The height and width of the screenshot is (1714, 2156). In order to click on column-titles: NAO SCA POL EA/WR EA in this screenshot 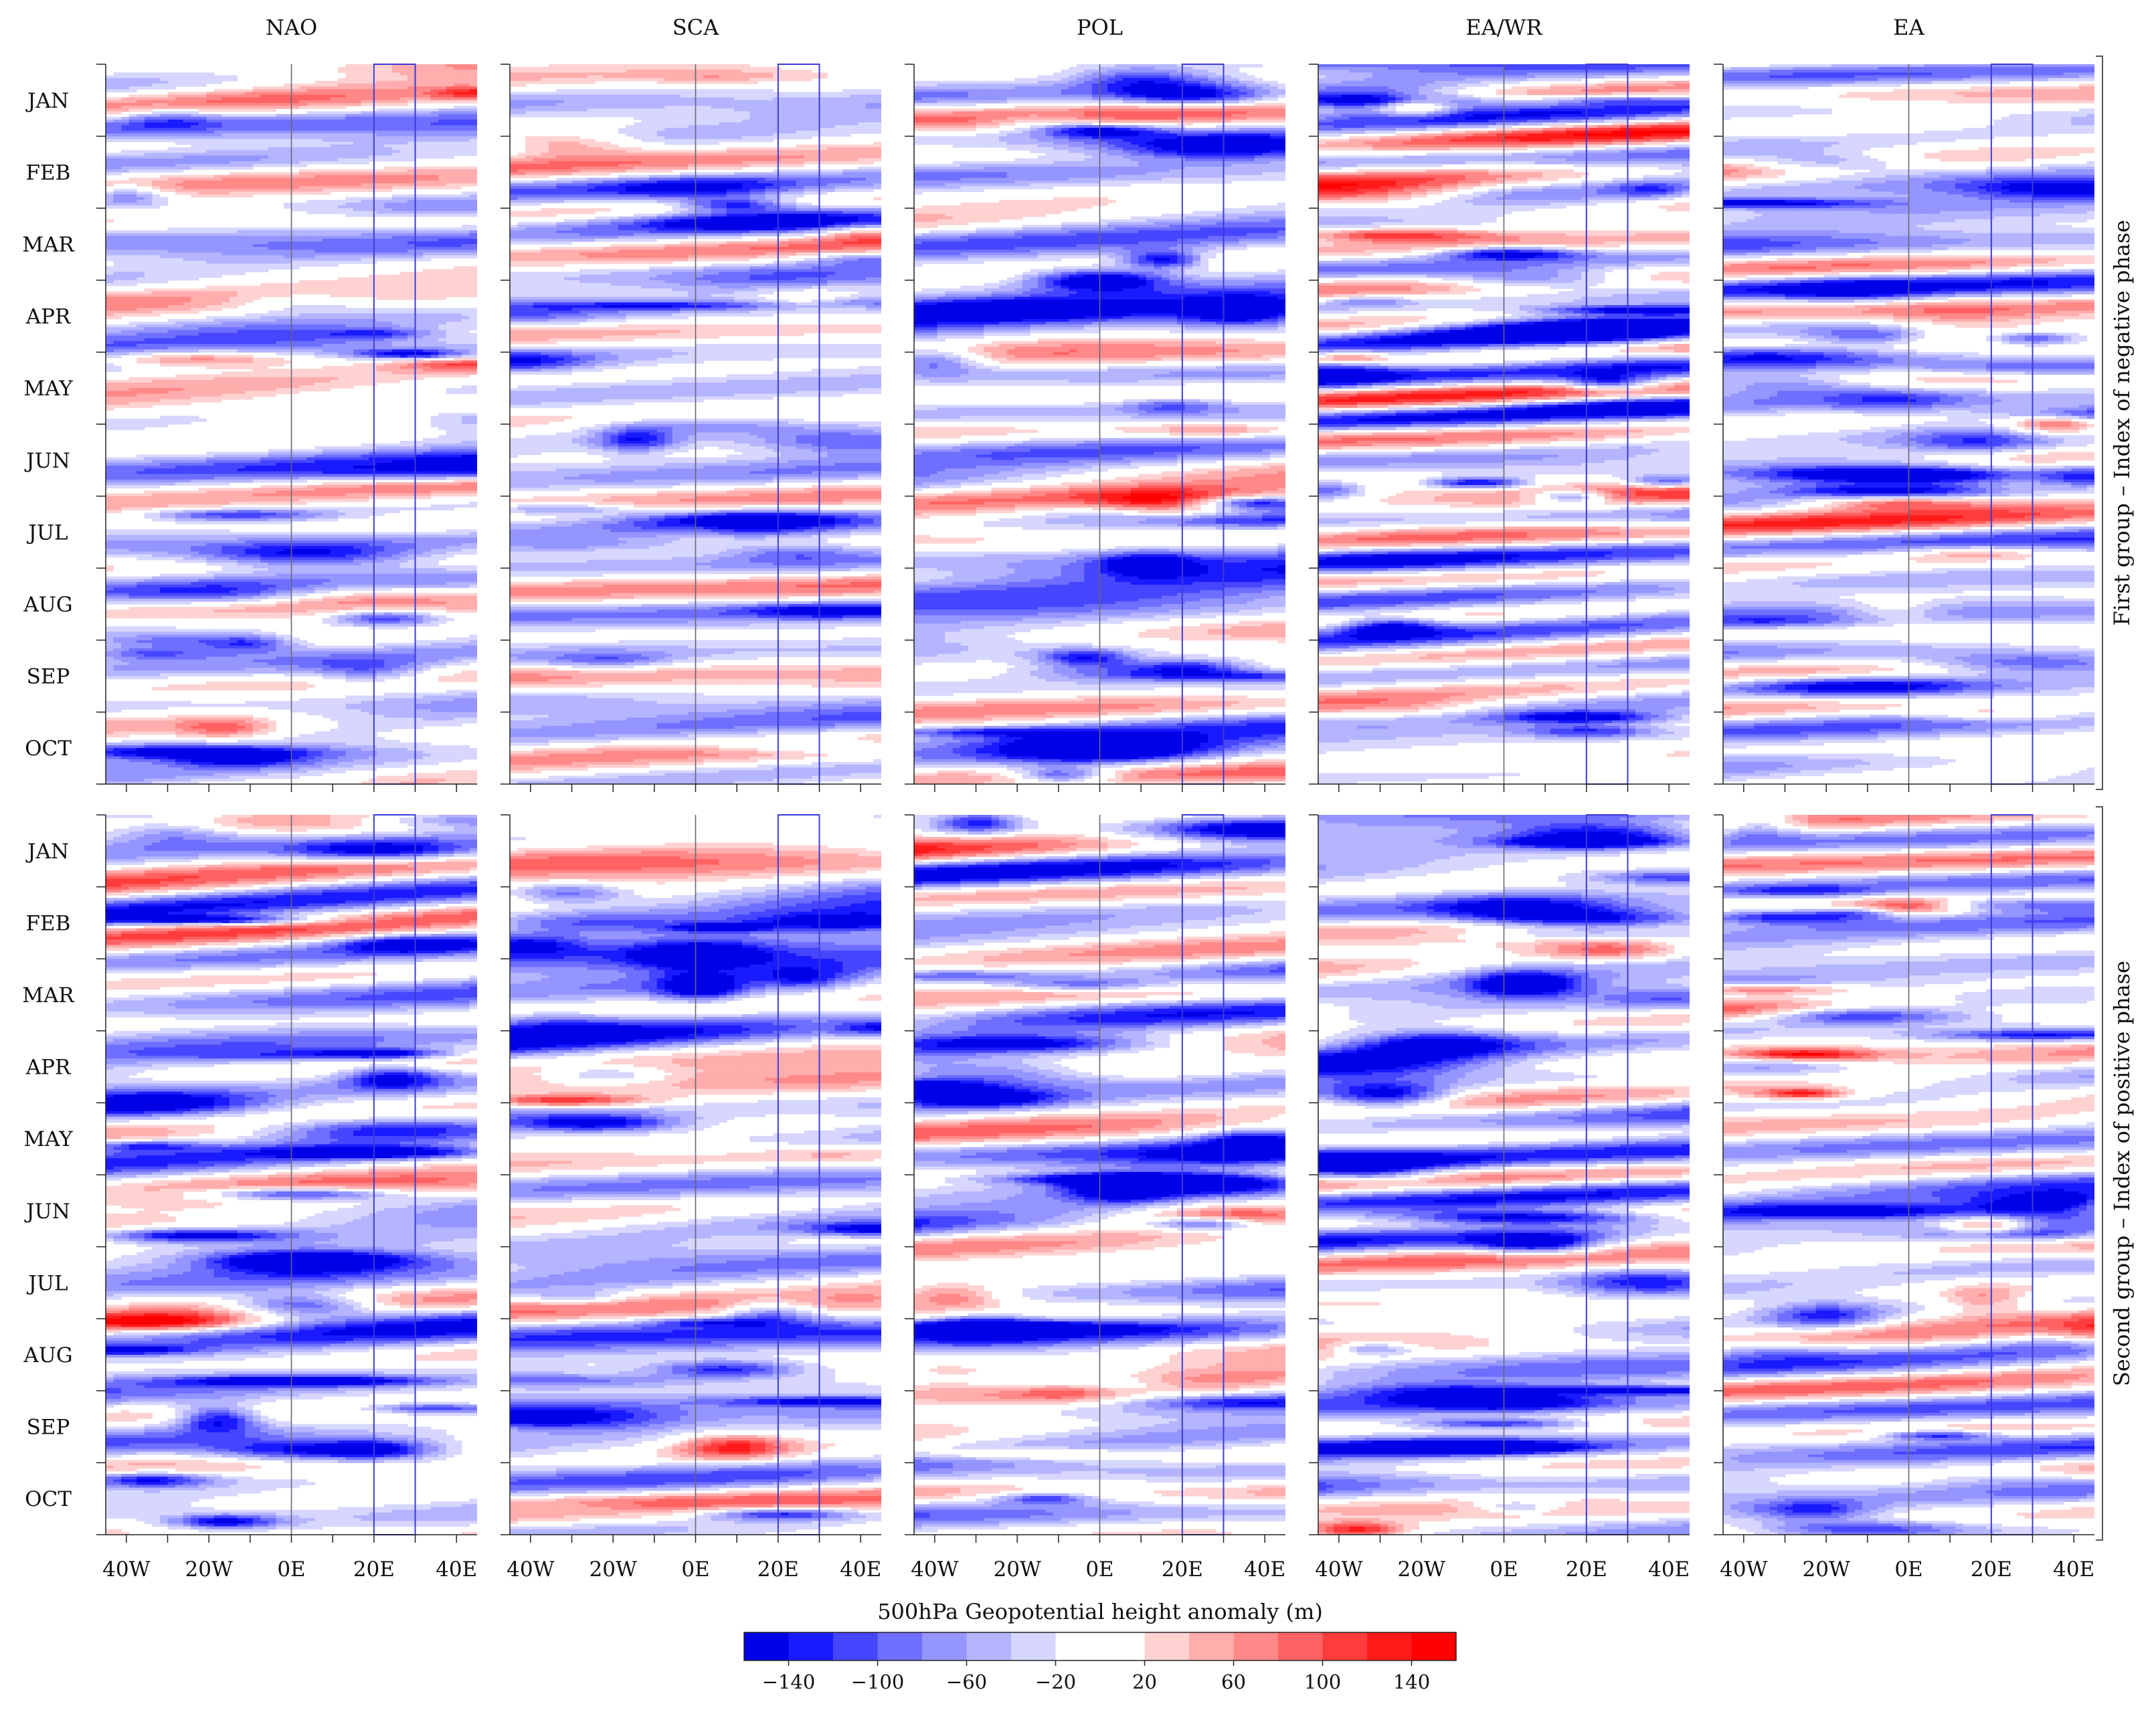, I will do `click(1095, 27)`.